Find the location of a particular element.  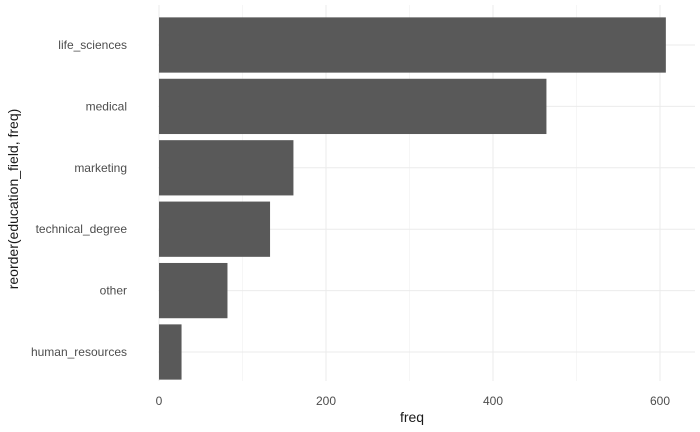

x-axis-title: freq is located at coordinates (412, 417).